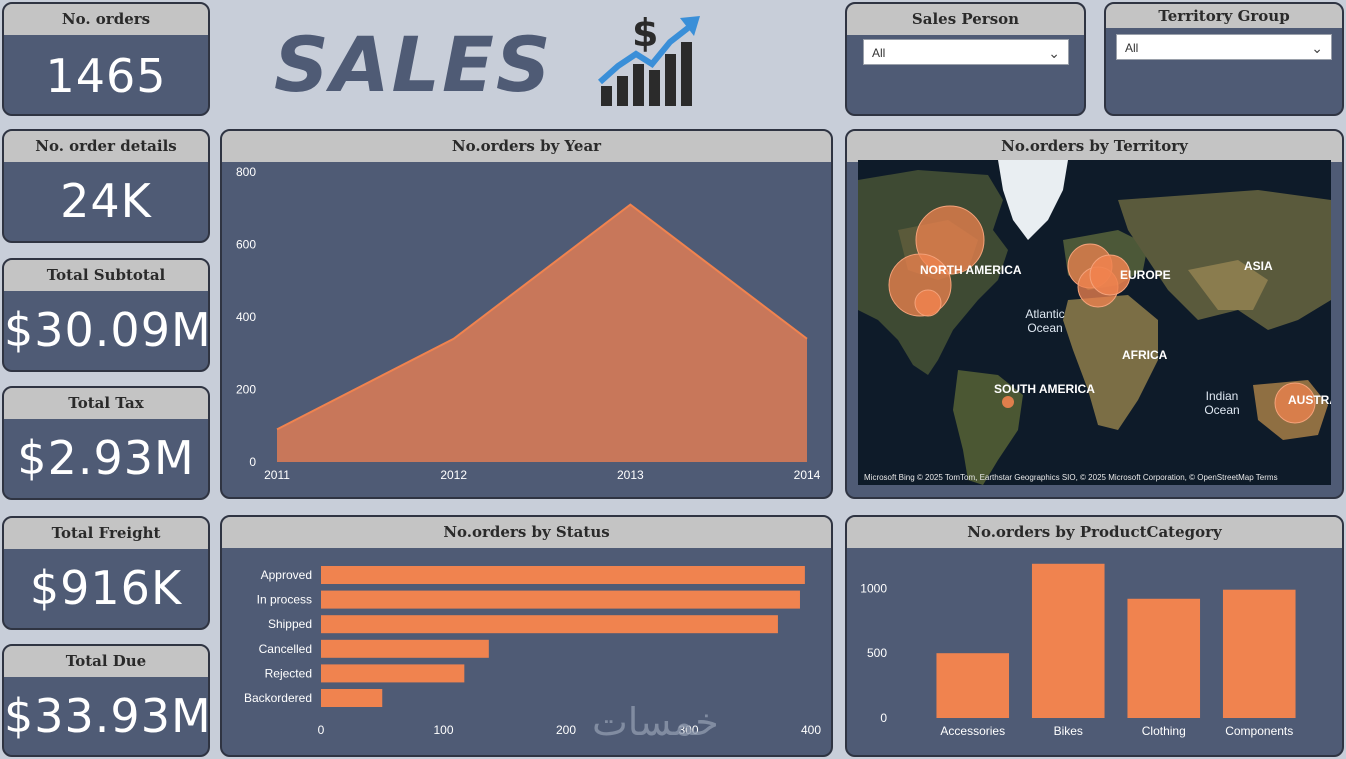 The width and height of the screenshot is (1346, 759). I want to click on kpi-card-orders: No. orders 1465, so click(106, 59).